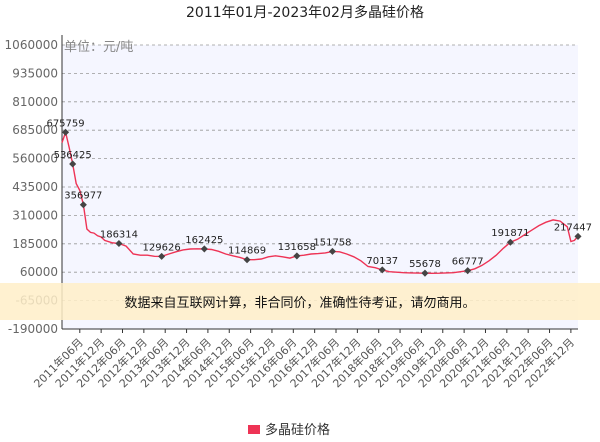  I want to click on data-point-label: 356977, so click(83, 196).